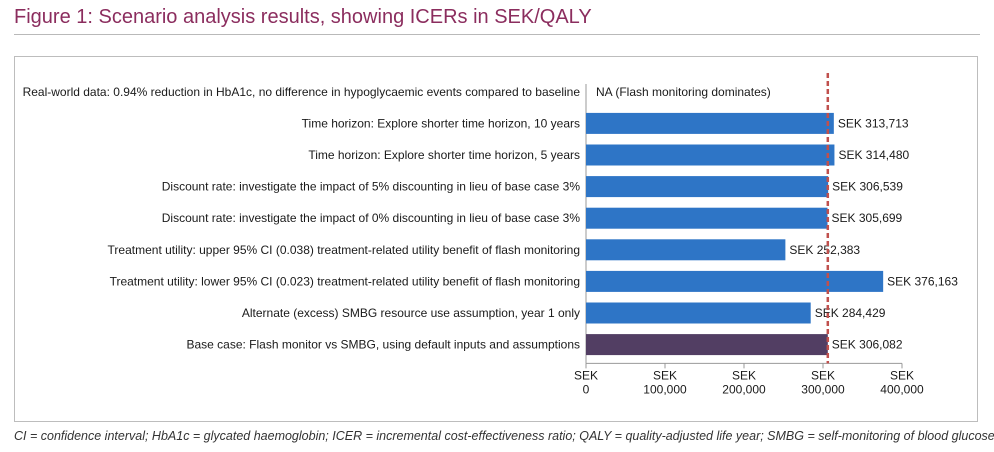 The image size is (994, 452). I want to click on data-label: SEK 314,480, so click(873, 155).